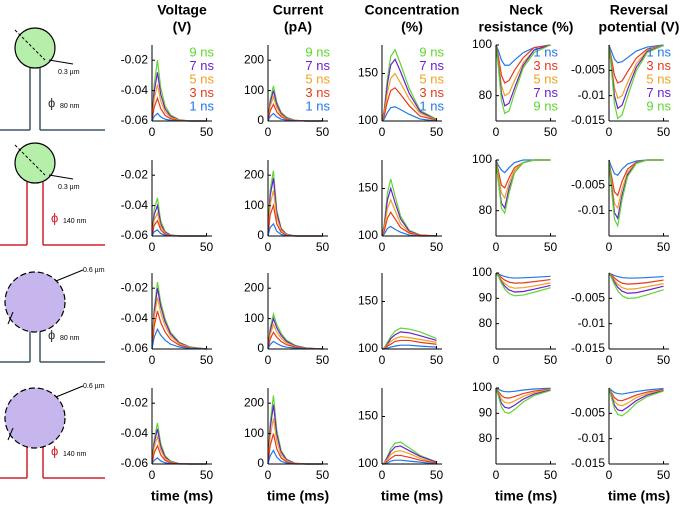  I want to click on y-tick-label: 90, so click(486, 298).